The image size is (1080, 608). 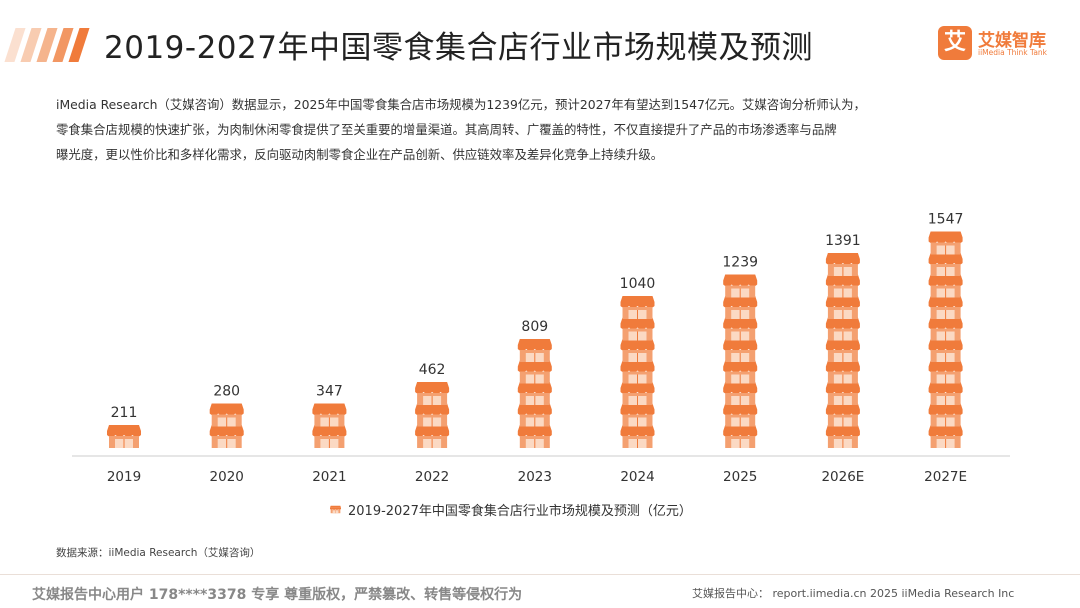 What do you see at coordinates (329, 392) in the screenshot?
I see `data-label-2021: 347` at bounding box center [329, 392].